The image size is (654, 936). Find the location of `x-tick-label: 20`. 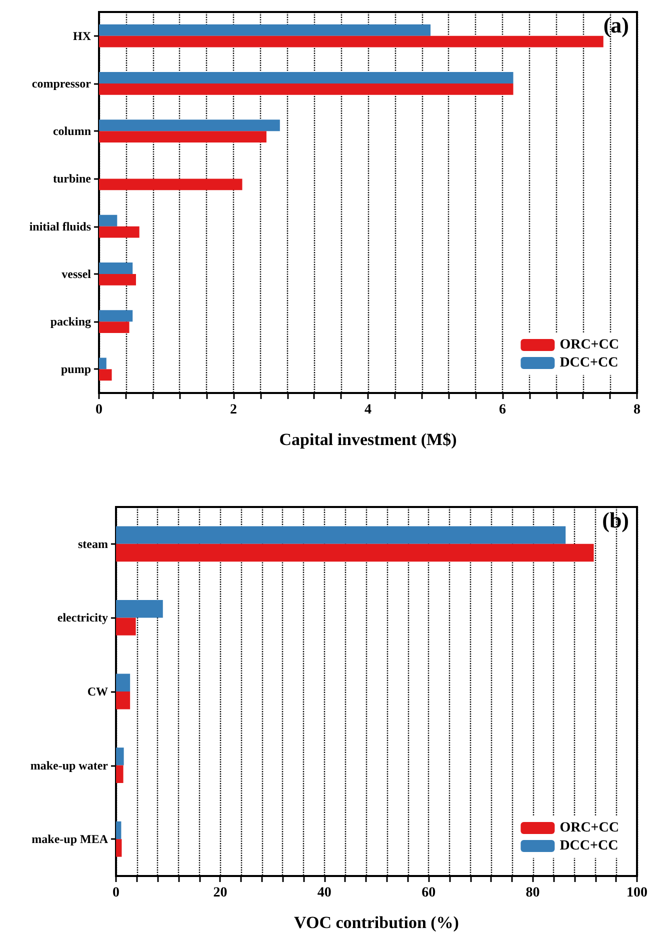

x-tick-label: 20 is located at coordinates (220, 893).